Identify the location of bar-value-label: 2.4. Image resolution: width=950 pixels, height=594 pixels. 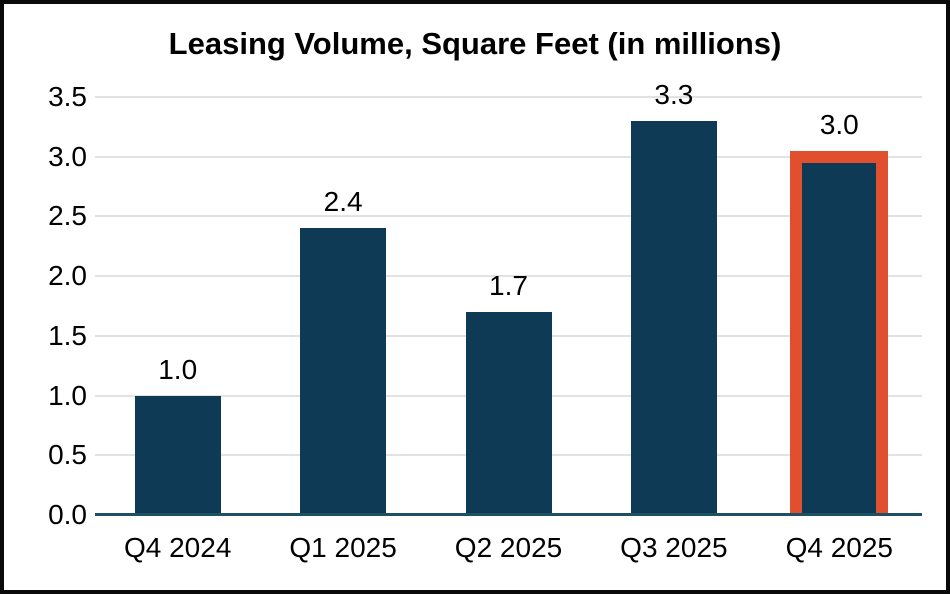
(343, 202).